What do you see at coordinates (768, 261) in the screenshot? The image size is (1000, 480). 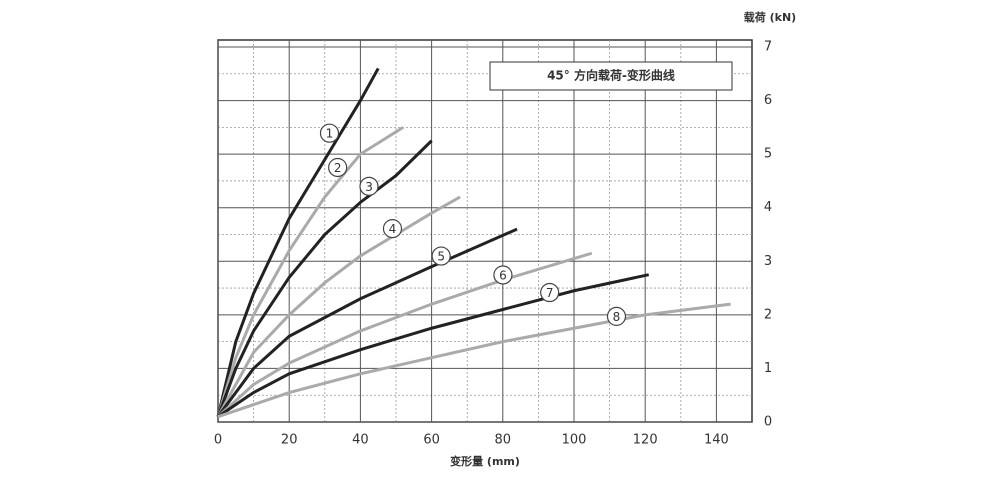 I see `y-tick-label: 3` at bounding box center [768, 261].